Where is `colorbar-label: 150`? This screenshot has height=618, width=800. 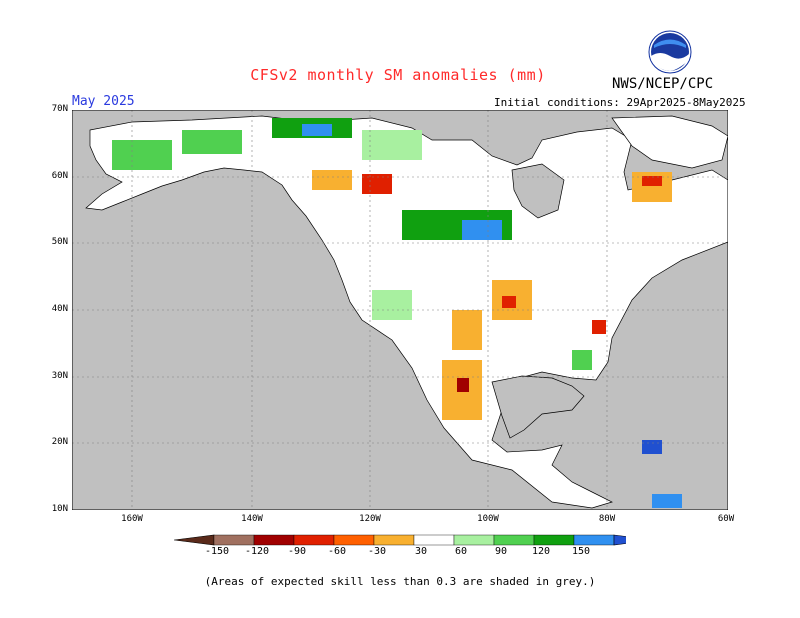 colorbar-label: 150 is located at coordinates (581, 551).